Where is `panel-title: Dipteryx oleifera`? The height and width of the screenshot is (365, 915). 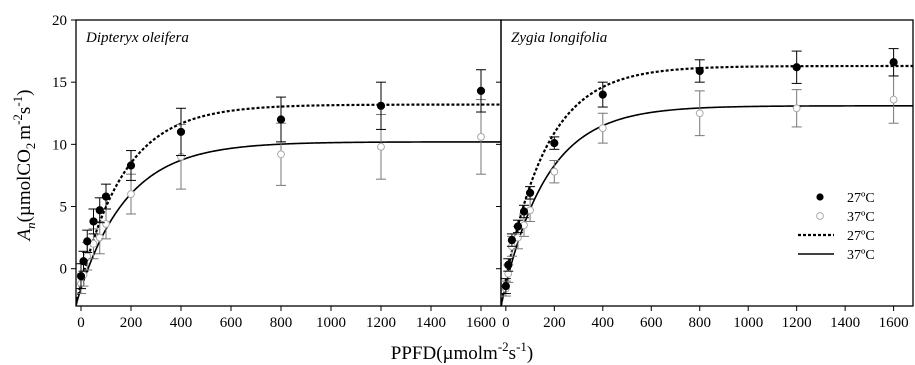
panel-title: Dipteryx oleifera is located at coordinates (137, 38).